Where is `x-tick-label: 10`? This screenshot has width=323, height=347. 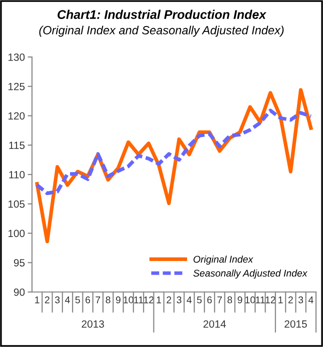 x-tick-label: 10 is located at coordinates (250, 300).